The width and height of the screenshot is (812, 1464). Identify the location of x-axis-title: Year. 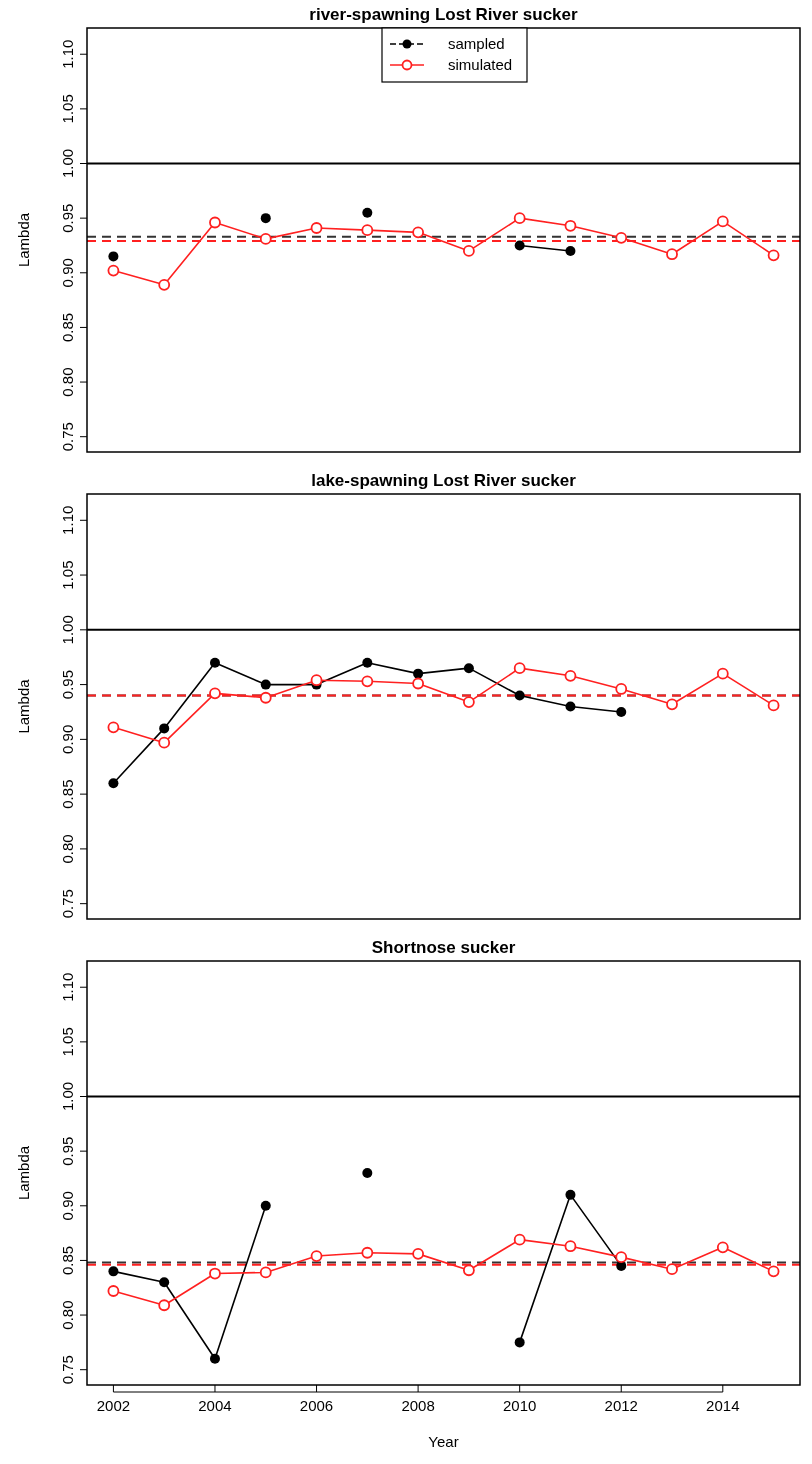
(443, 1441).